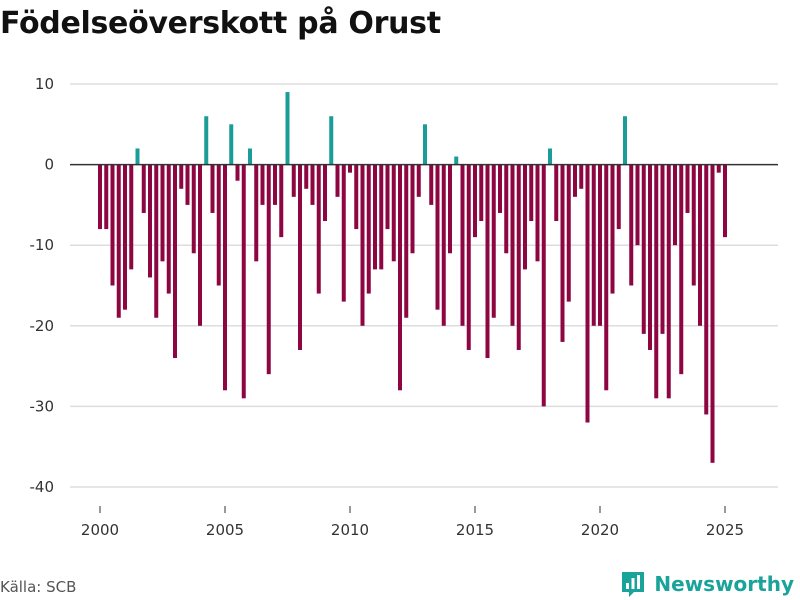  Describe the element at coordinates (633, 584) in the screenshot. I see `bar-chart-icon` at that location.